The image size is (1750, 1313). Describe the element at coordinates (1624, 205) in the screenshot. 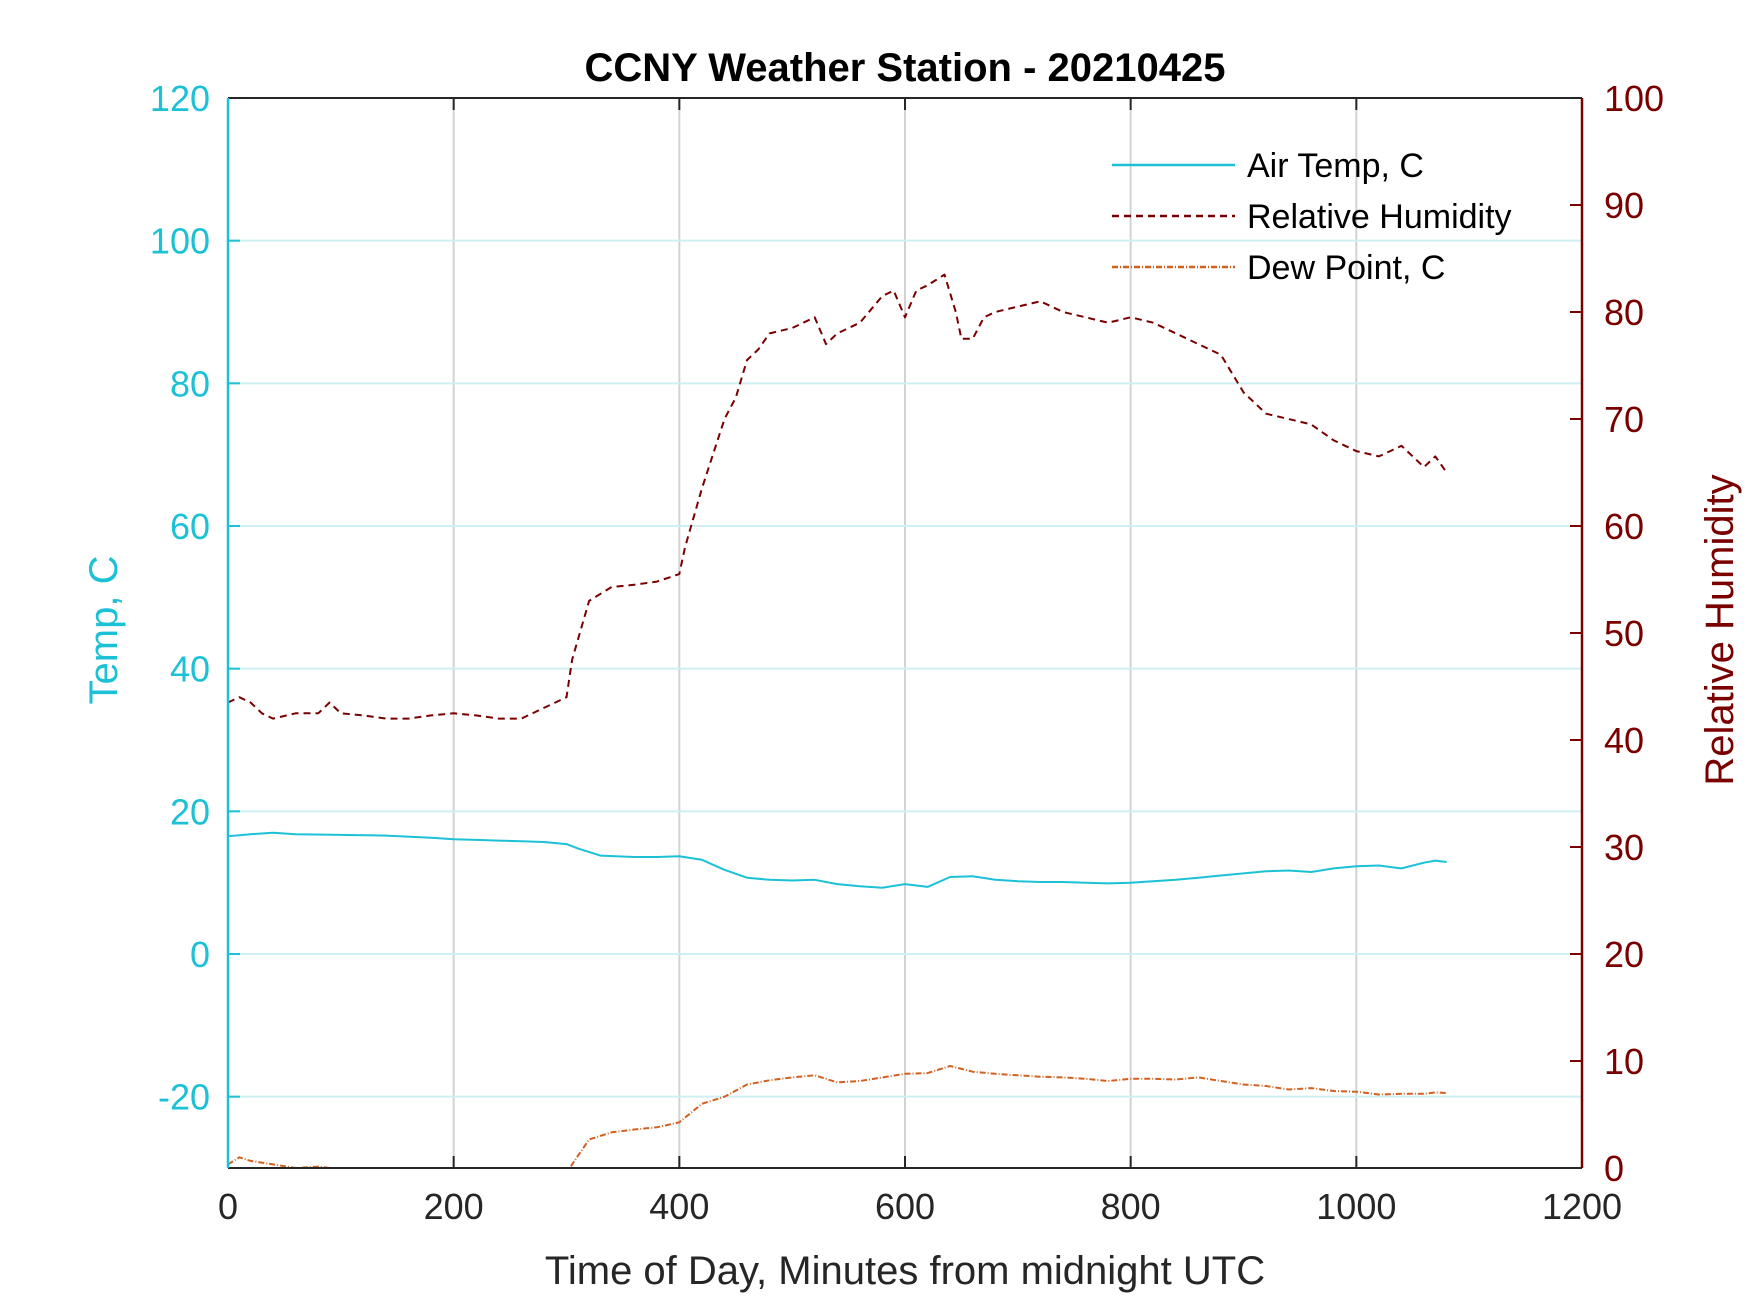

I see `y-right-tick-label: 90` at that location.